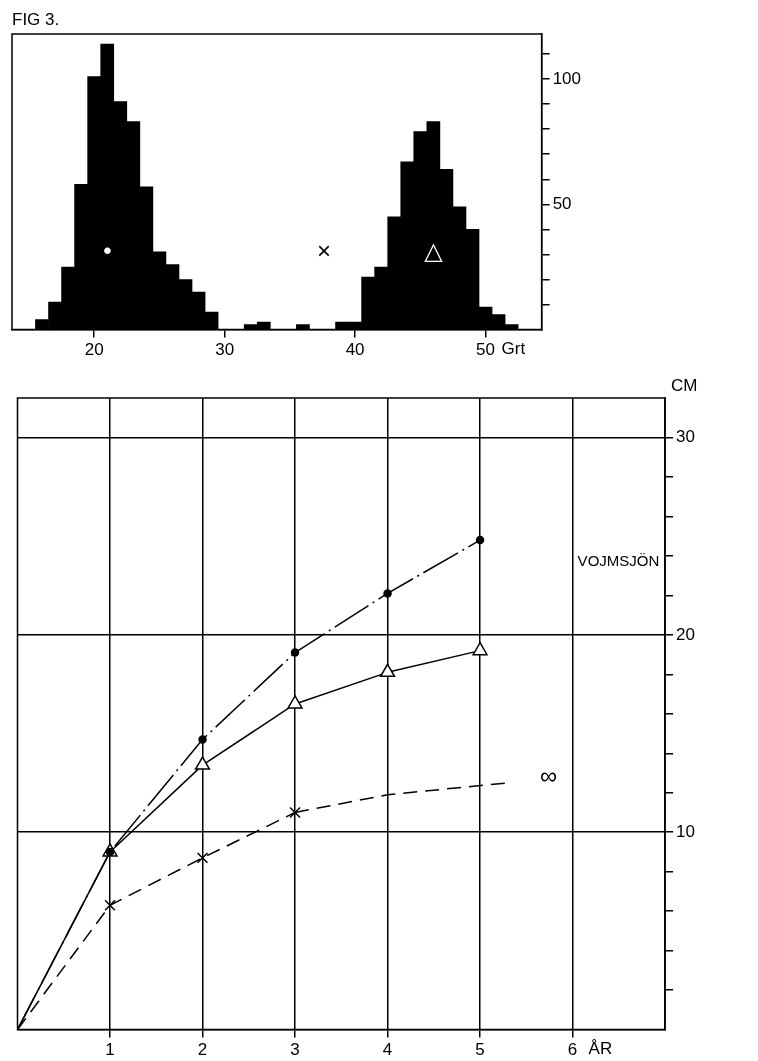  What do you see at coordinates (94, 350) in the screenshot?
I see `x-tick-label: 20` at bounding box center [94, 350].